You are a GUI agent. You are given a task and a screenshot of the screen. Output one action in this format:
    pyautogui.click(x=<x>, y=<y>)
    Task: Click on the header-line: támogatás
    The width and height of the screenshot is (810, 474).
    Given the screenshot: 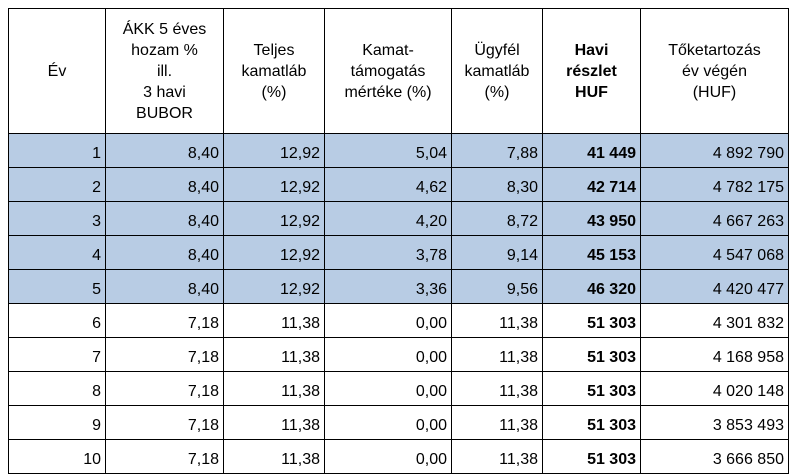 What is the action you would take?
    pyautogui.click(x=388, y=71)
    